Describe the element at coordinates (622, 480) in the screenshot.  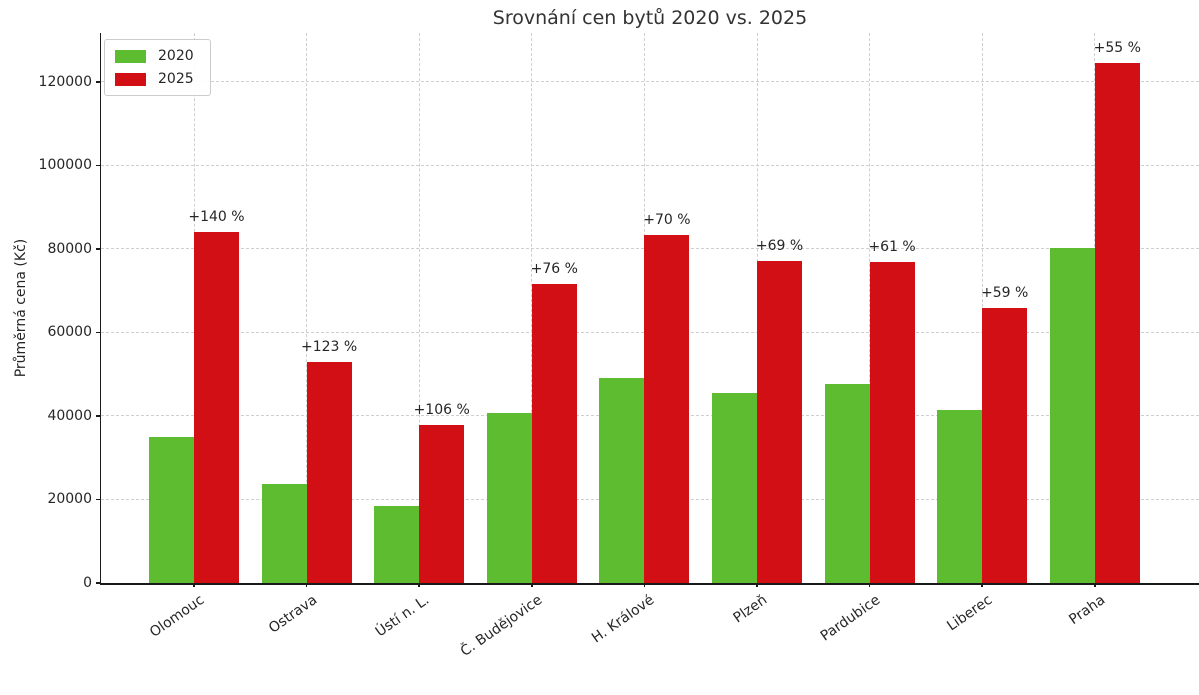
I see `bar-2020-h-kralove` at that location.